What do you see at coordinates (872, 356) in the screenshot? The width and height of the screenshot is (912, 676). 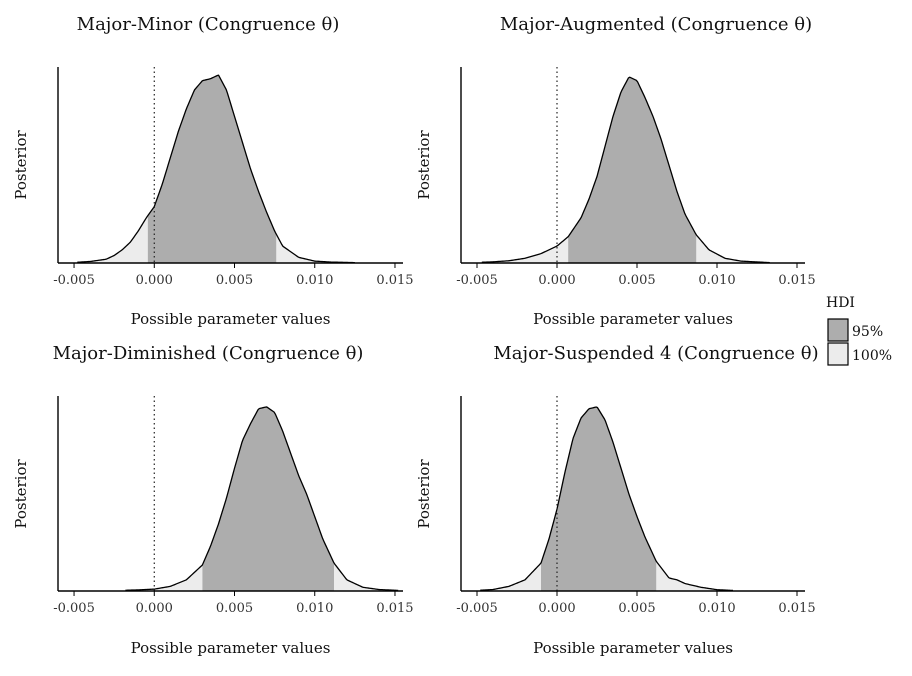 I see `legend-label-hdi100: 100%` at bounding box center [872, 356].